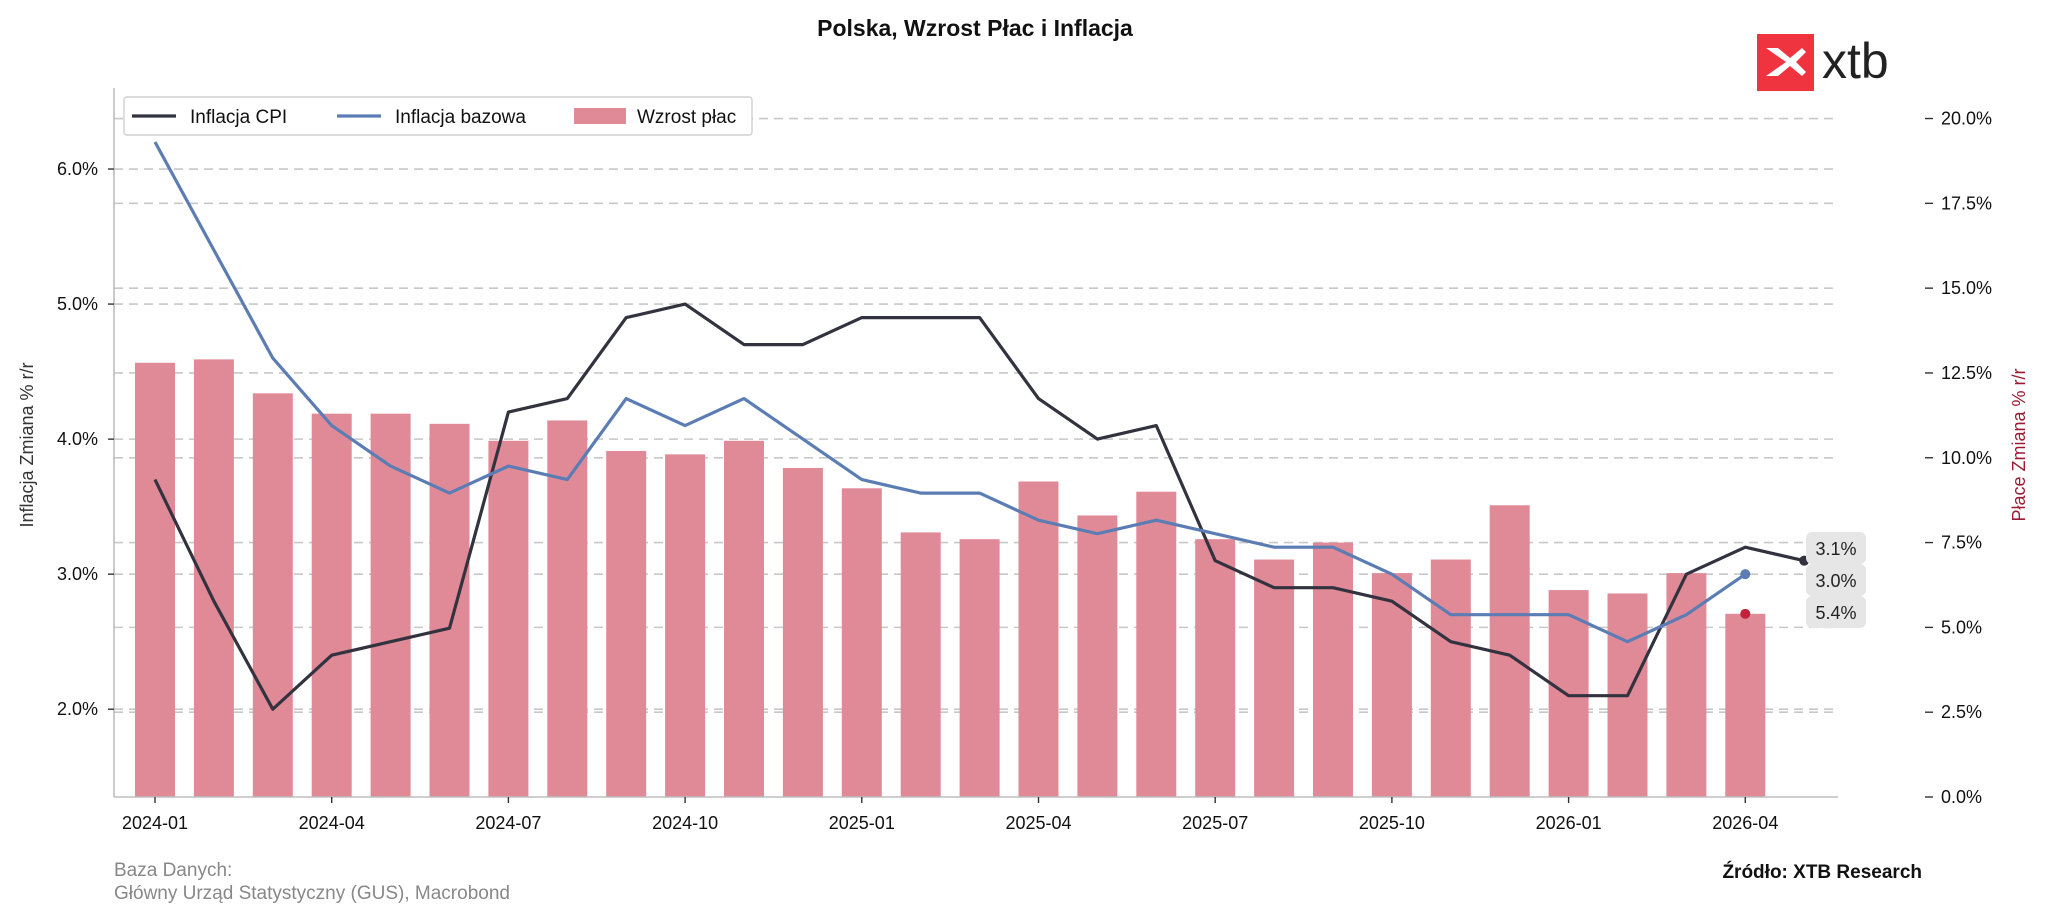 The width and height of the screenshot is (2048, 922). What do you see at coordinates (1961, 797) in the screenshot?
I see `right-tick-label: 0.0%` at bounding box center [1961, 797].